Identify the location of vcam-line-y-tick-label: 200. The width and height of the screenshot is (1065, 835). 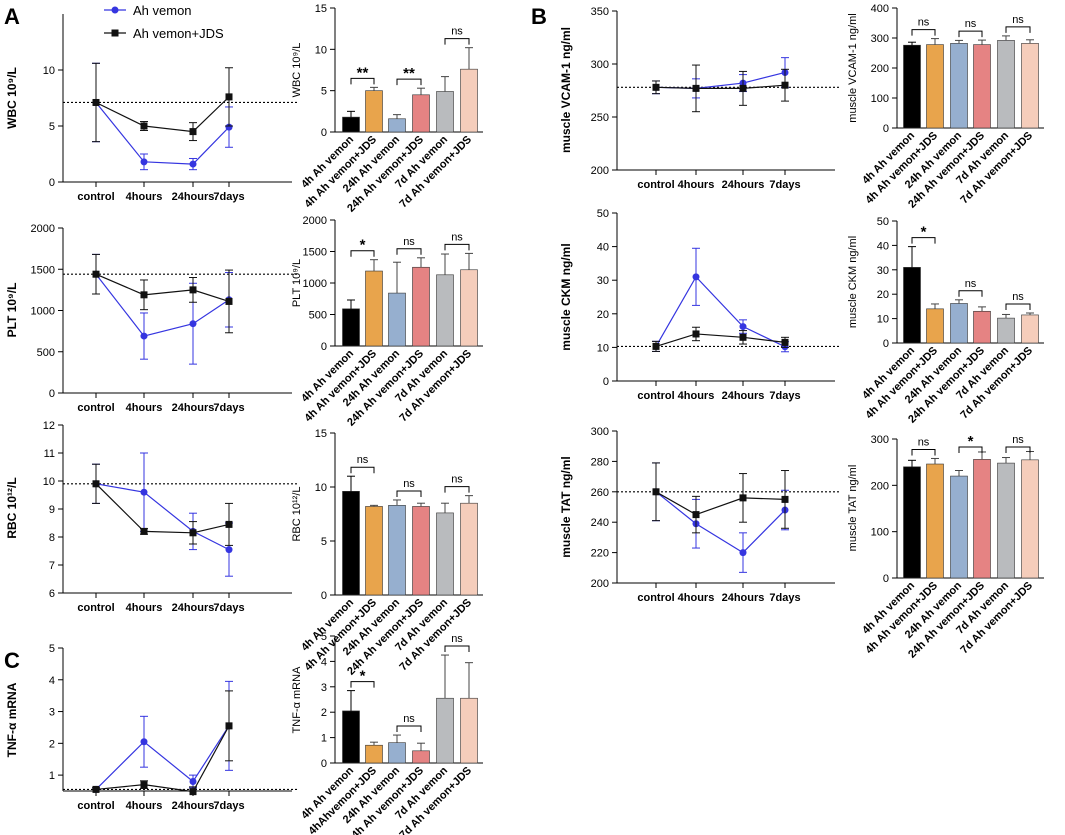
(600, 171).